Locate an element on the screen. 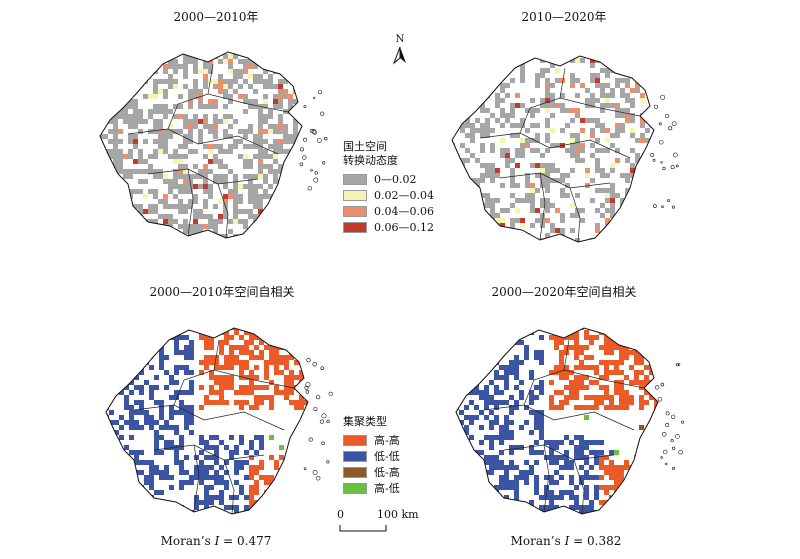  legend-label: 0.04—0.06 is located at coordinates (404, 211).